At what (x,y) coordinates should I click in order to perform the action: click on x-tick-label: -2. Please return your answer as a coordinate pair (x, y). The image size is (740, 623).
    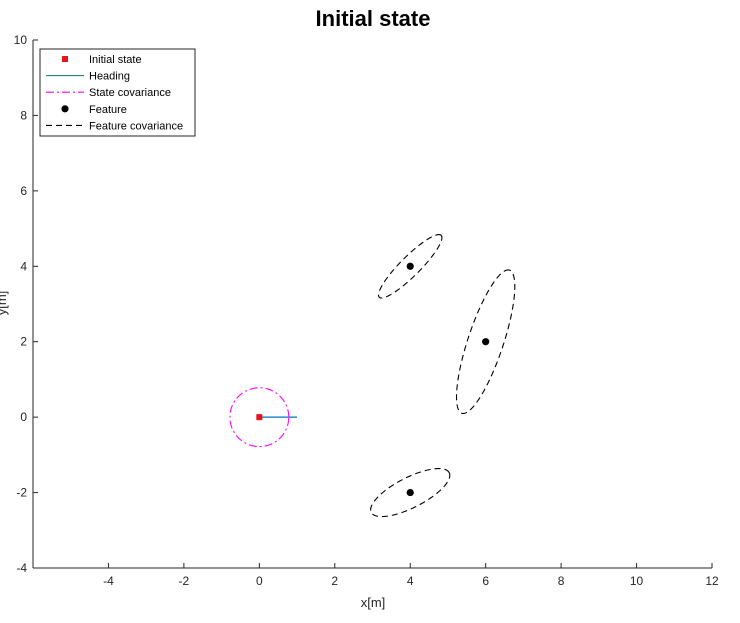
    Looking at the image, I should click on (184, 581).